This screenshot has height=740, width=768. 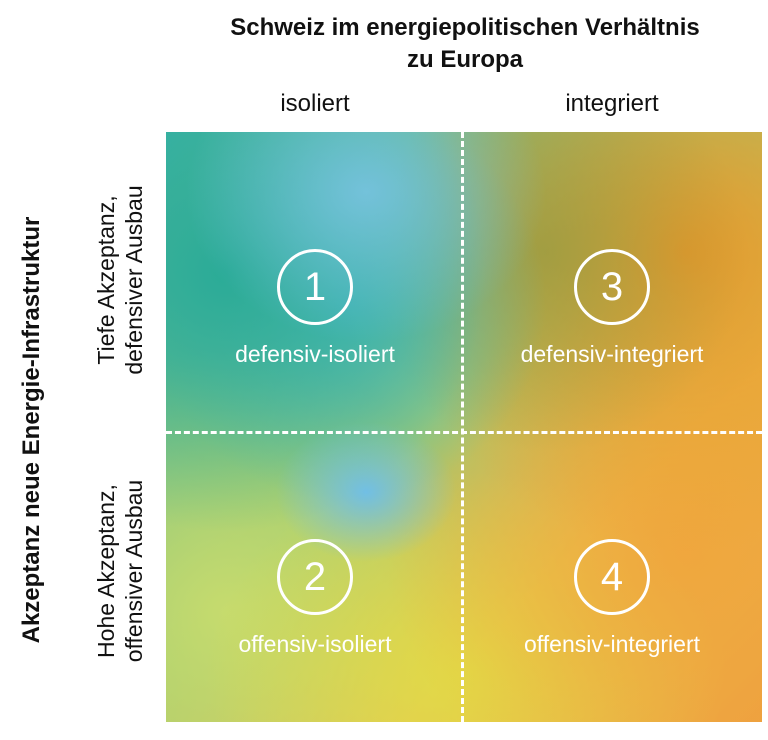 I want to click on quadrant-4-number: 4, so click(x=612, y=577).